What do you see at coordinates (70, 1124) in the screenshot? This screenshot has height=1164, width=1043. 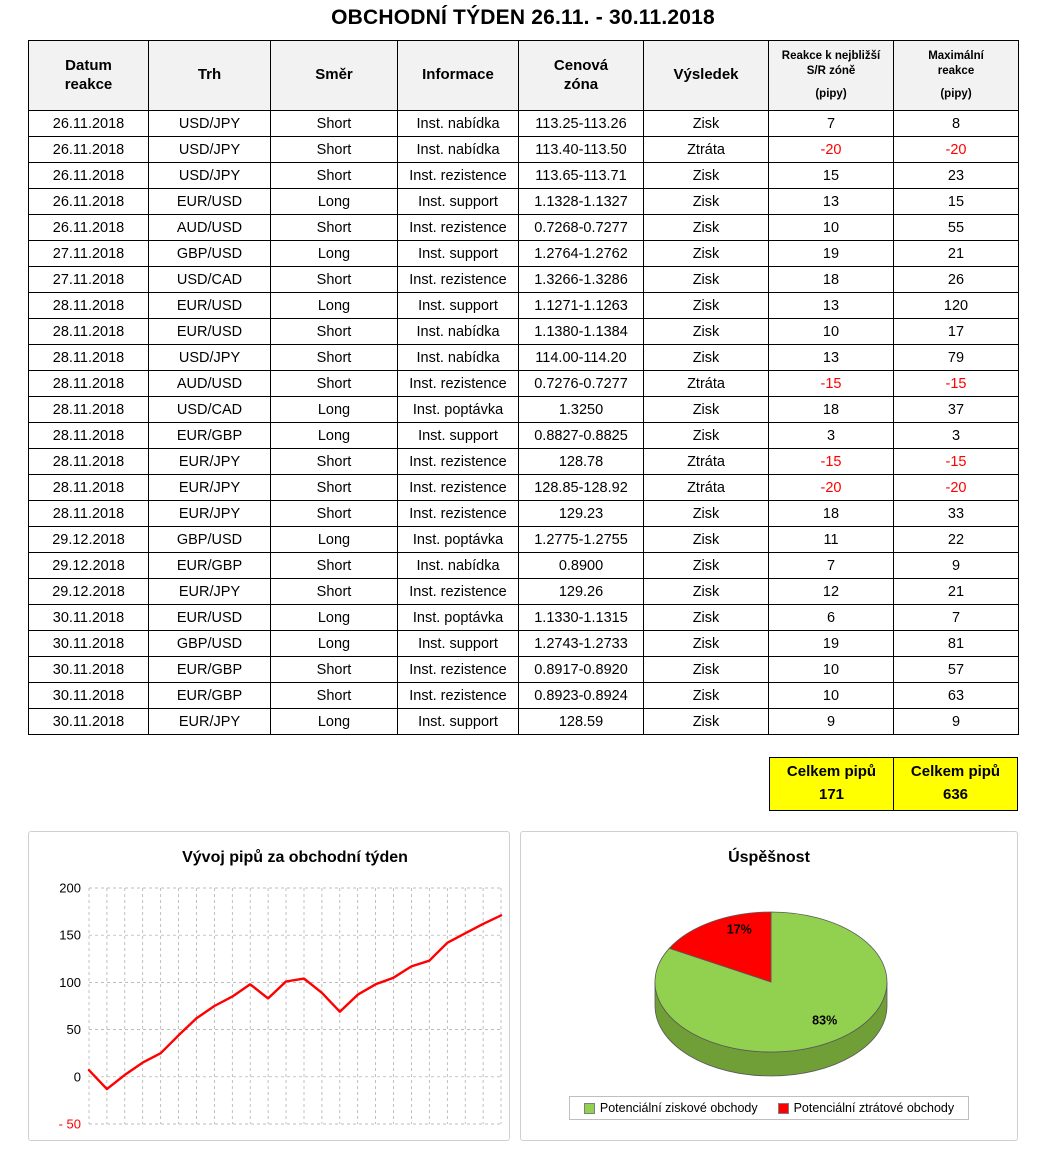 I see `y-axis-tick-label: - 50` at bounding box center [70, 1124].